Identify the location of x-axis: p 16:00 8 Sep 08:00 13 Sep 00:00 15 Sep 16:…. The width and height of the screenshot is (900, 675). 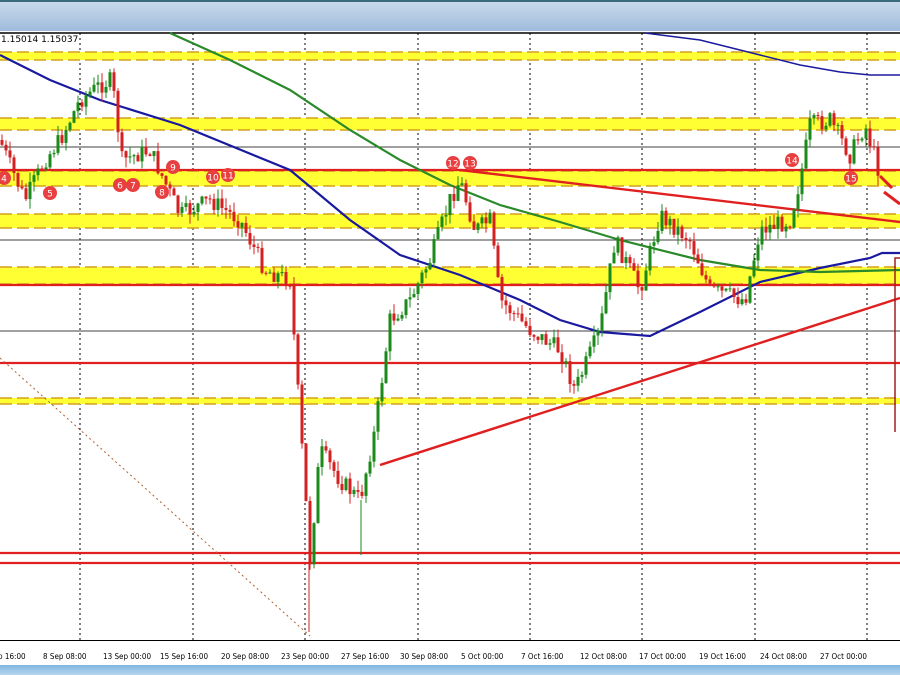
(450, 653).